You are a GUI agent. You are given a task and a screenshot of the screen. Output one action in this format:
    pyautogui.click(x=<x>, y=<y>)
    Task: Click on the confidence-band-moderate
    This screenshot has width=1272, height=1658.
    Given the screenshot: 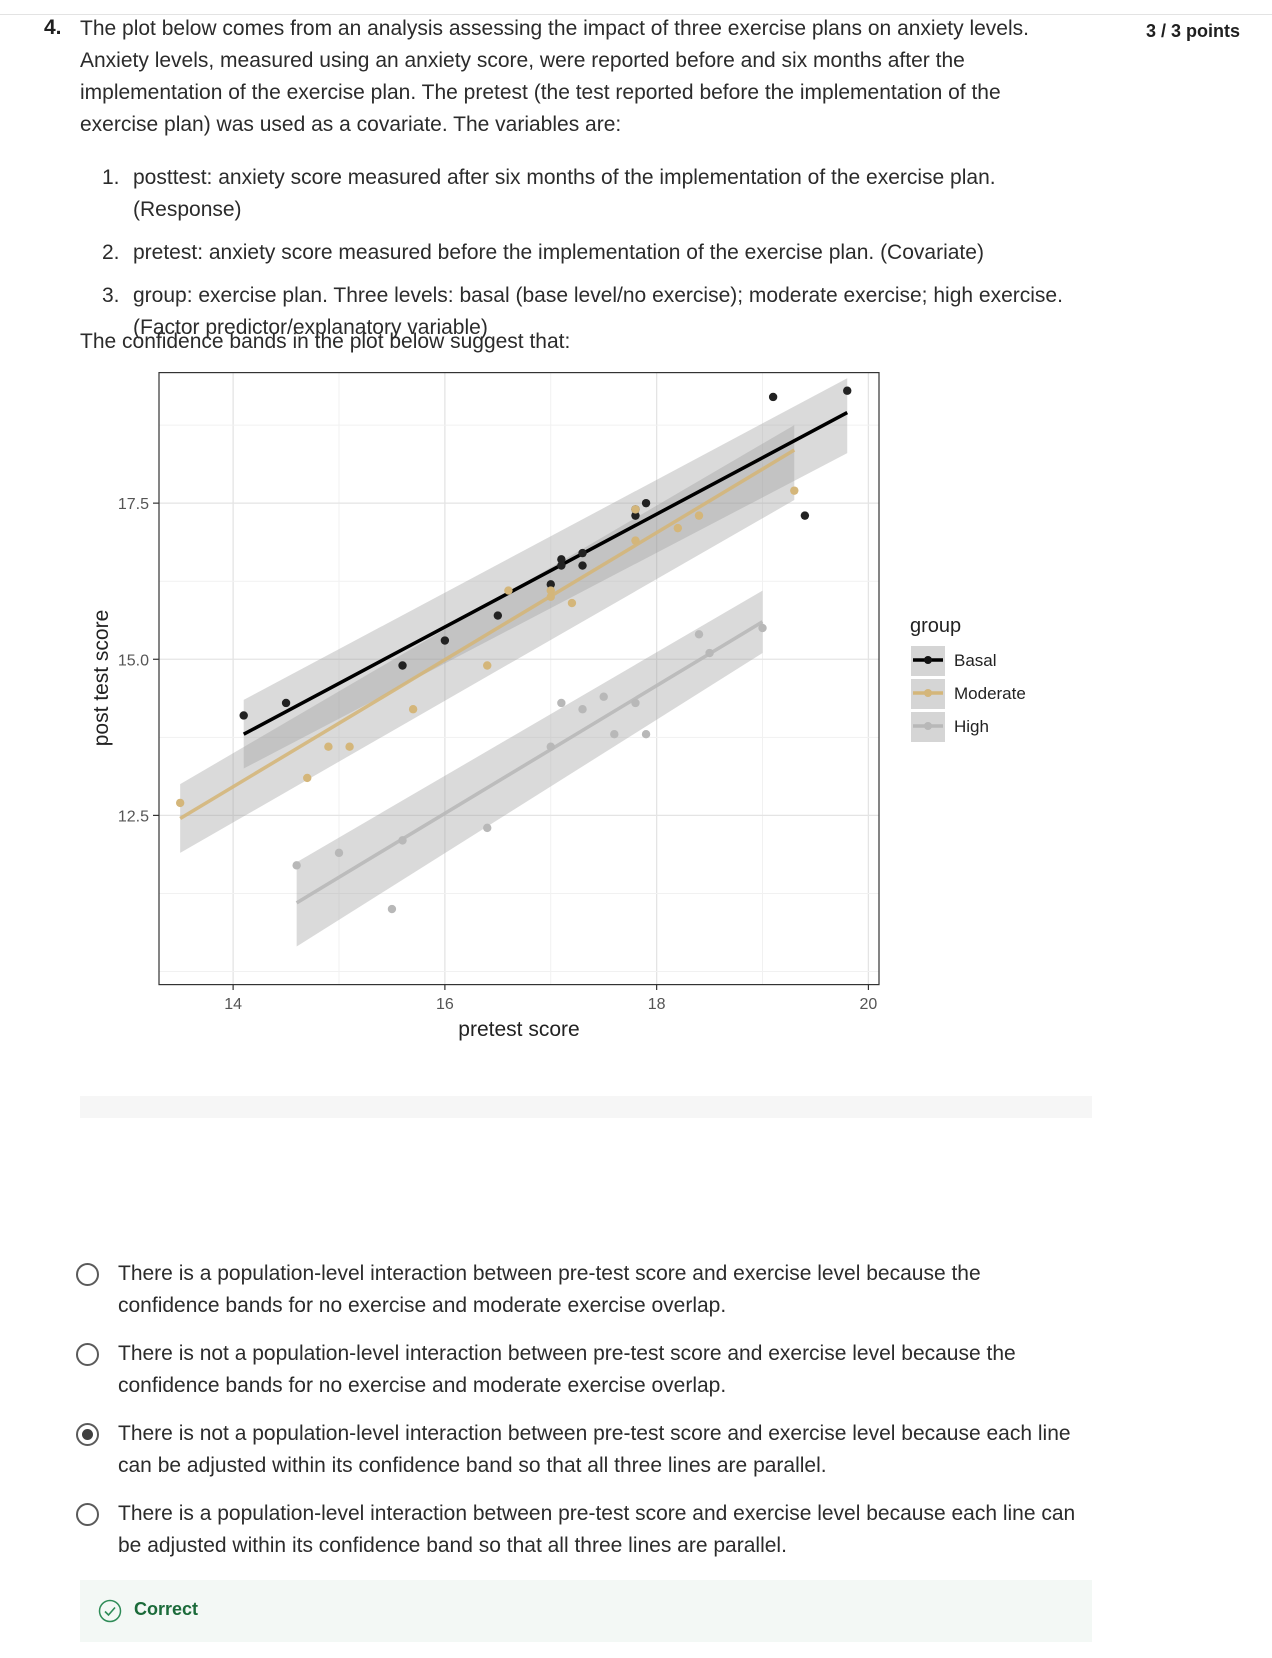 What is the action you would take?
    pyautogui.click(x=487, y=639)
    